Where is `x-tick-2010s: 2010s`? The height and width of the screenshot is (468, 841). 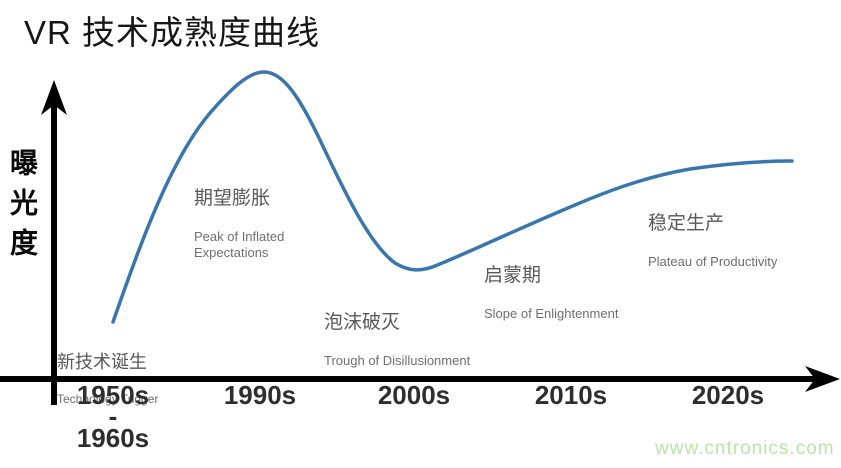
x-tick-2010s: 2010s is located at coordinates (571, 395).